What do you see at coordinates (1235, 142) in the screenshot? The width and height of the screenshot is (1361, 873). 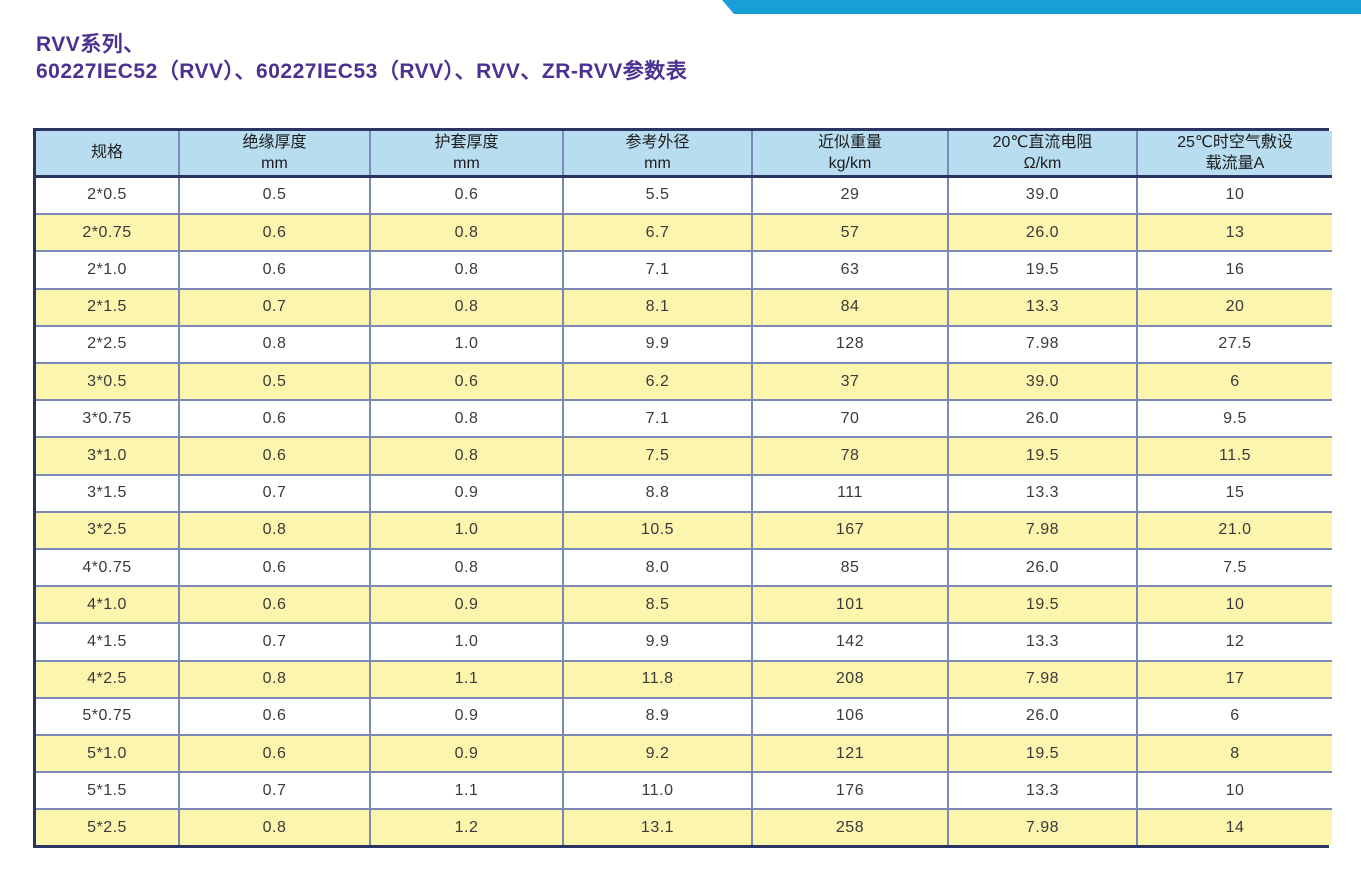 I see `column-header-label: 25℃时空气敷设` at bounding box center [1235, 142].